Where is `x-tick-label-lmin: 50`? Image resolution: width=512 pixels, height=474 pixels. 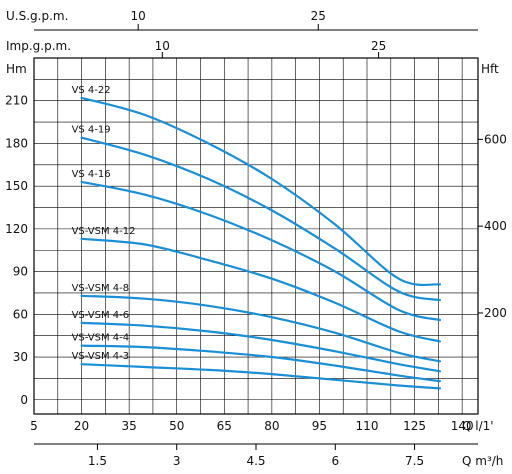
x-tick-label-lmin: 50 is located at coordinates (176, 426).